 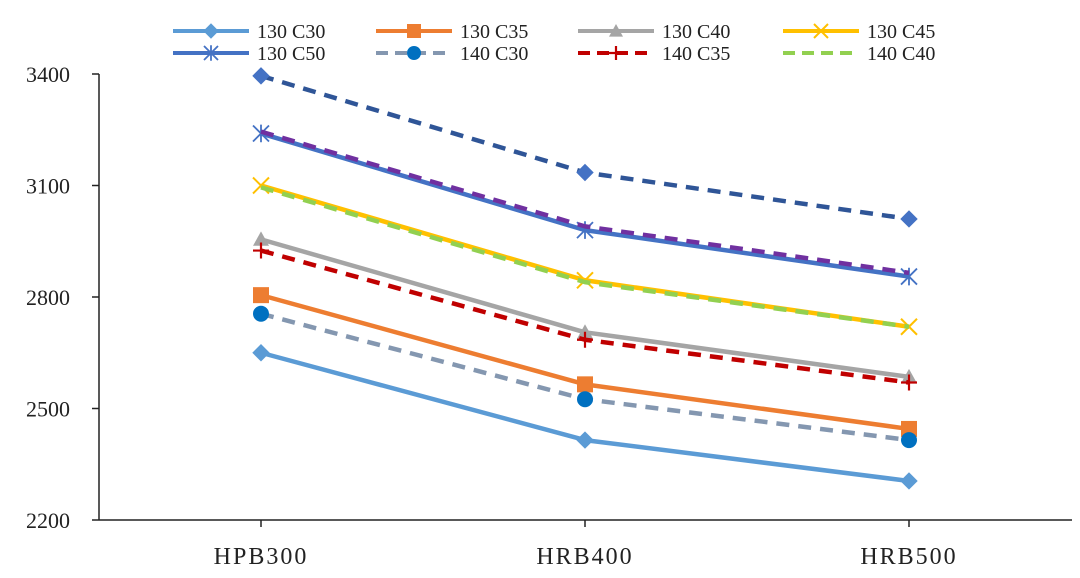 I want to click on y-axis-ticks: 2200 2500 2800 3100 3400, so click(x=62, y=297).